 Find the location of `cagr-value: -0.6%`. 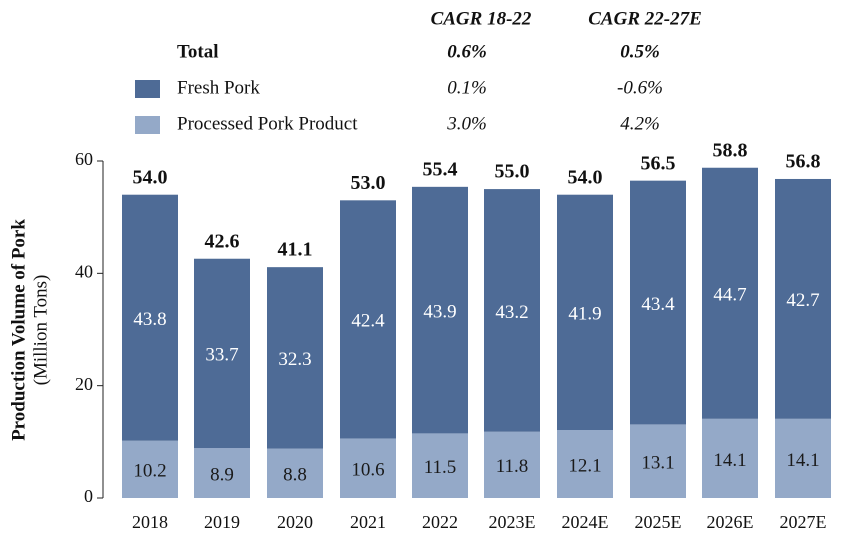

cagr-value: -0.6% is located at coordinates (640, 87).